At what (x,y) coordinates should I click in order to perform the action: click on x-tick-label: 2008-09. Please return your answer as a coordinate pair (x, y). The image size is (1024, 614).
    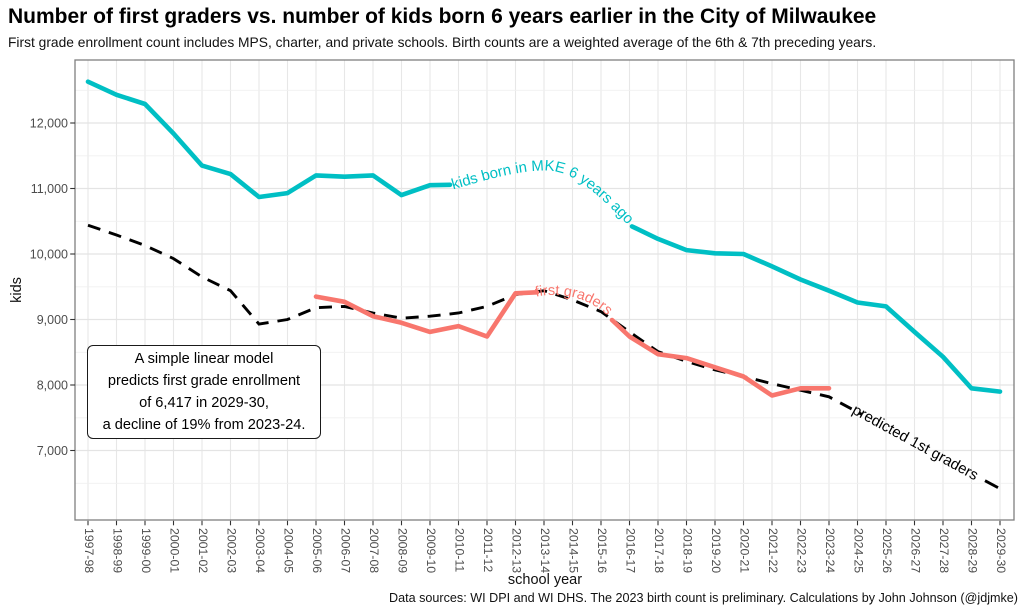
    Looking at the image, I should click on (402, 550).